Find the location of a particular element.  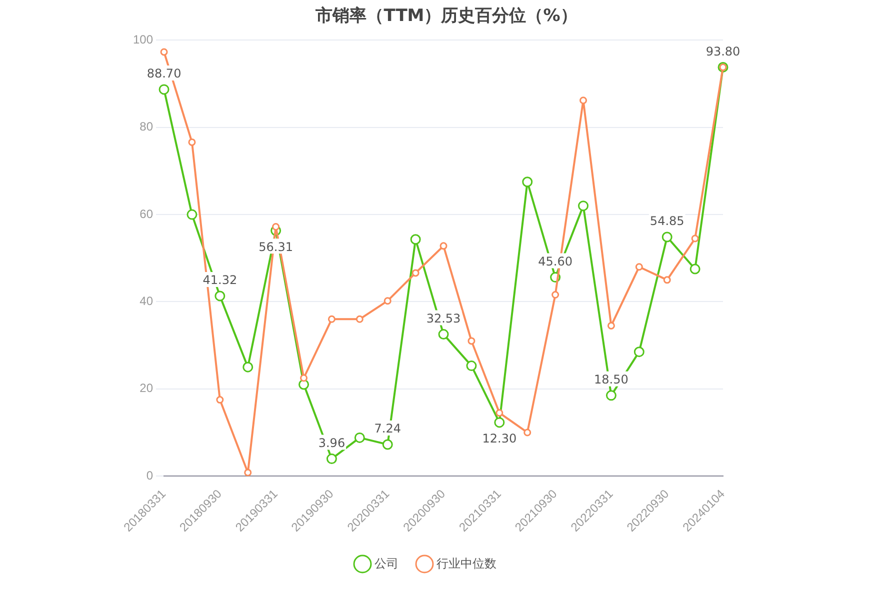

y-tick-label: 100 is located at coordinates (143, 39).